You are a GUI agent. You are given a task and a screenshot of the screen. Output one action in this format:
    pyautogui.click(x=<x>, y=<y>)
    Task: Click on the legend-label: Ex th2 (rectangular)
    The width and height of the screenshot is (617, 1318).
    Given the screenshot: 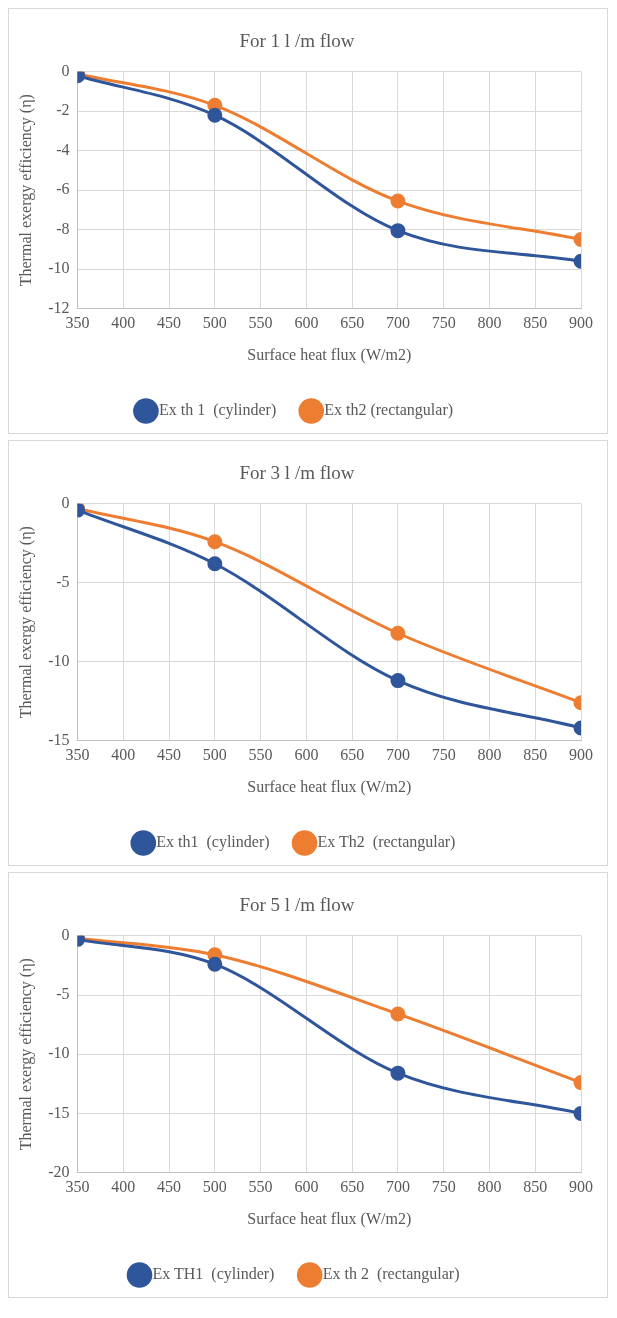 What is the action you would take?
    pyautogui.click(x=389, y=410)
    